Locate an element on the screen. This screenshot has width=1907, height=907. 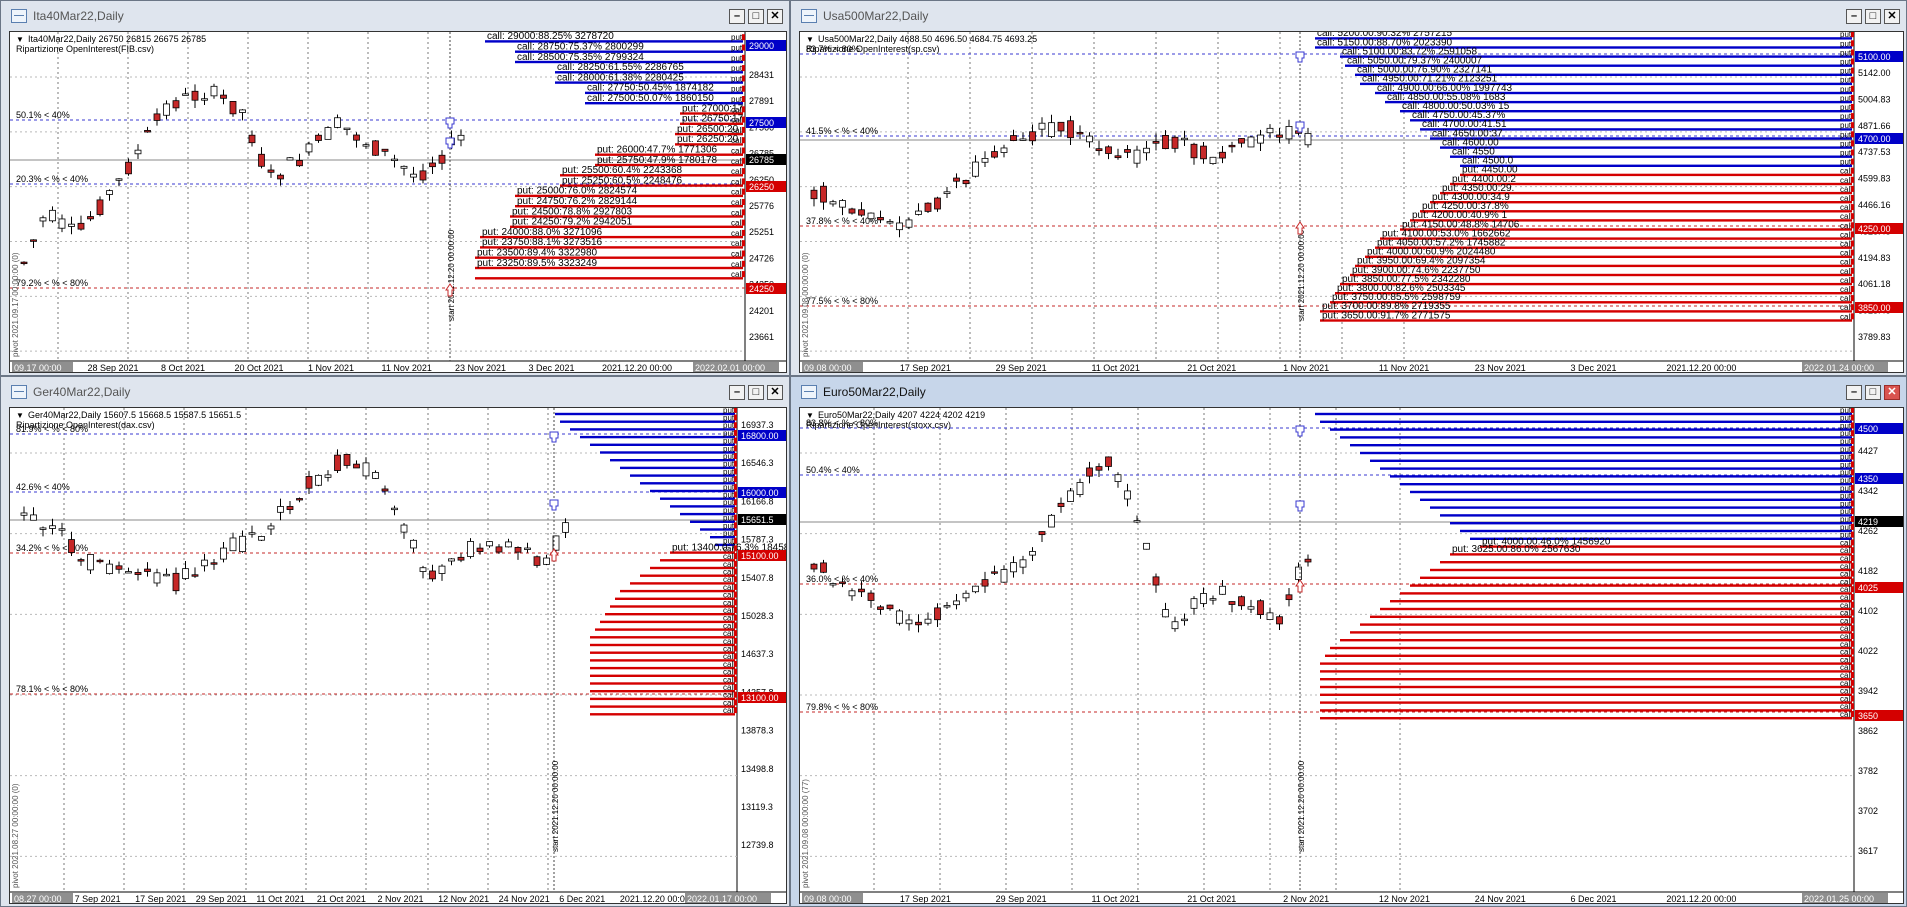
put-oi-label: put: 4000.00:60.9% 2024480 is located at coordinates (1431, 252).